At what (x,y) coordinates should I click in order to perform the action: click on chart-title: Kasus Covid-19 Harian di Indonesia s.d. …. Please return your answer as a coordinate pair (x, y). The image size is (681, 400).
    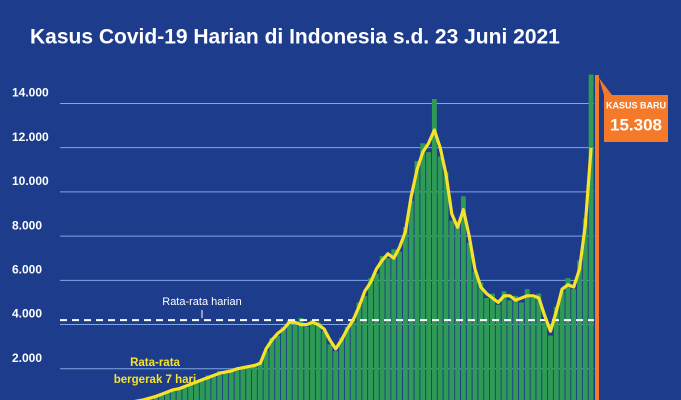
    Looking at the image, I should click on (295, 37).